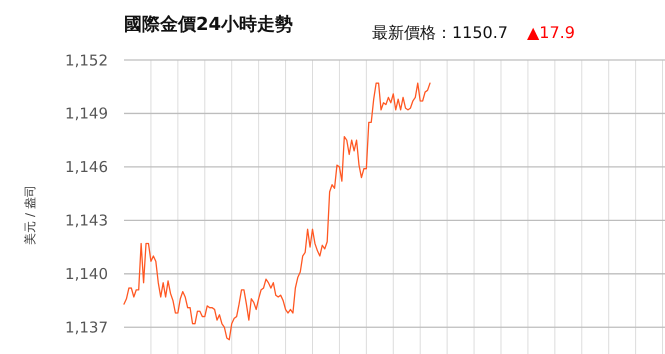 The height and width of the screenshot is (354, 665). Describe the element at coordinates (86, 274) in the screenshot. I see `y-tick-label: 1,140` at that location.